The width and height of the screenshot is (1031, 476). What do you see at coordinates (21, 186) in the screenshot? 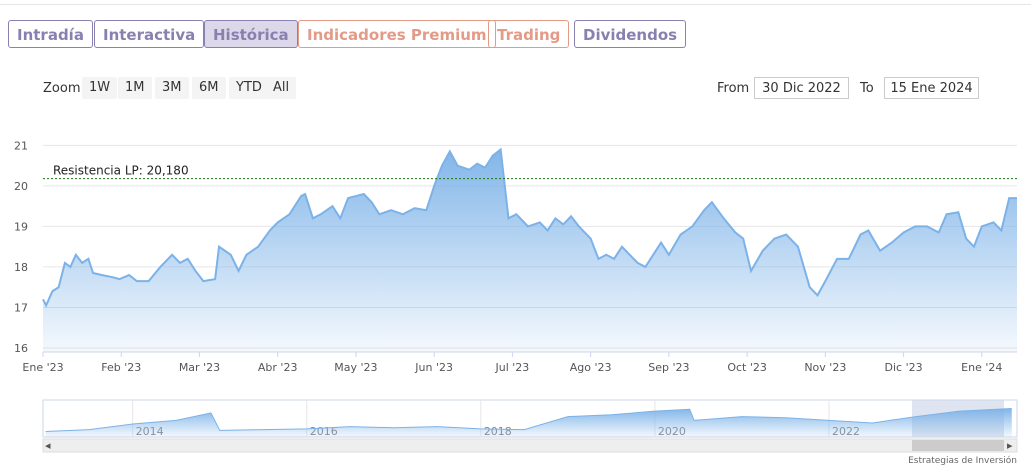
I see `y-tick-label: 20` at bounding box center [21, 186].